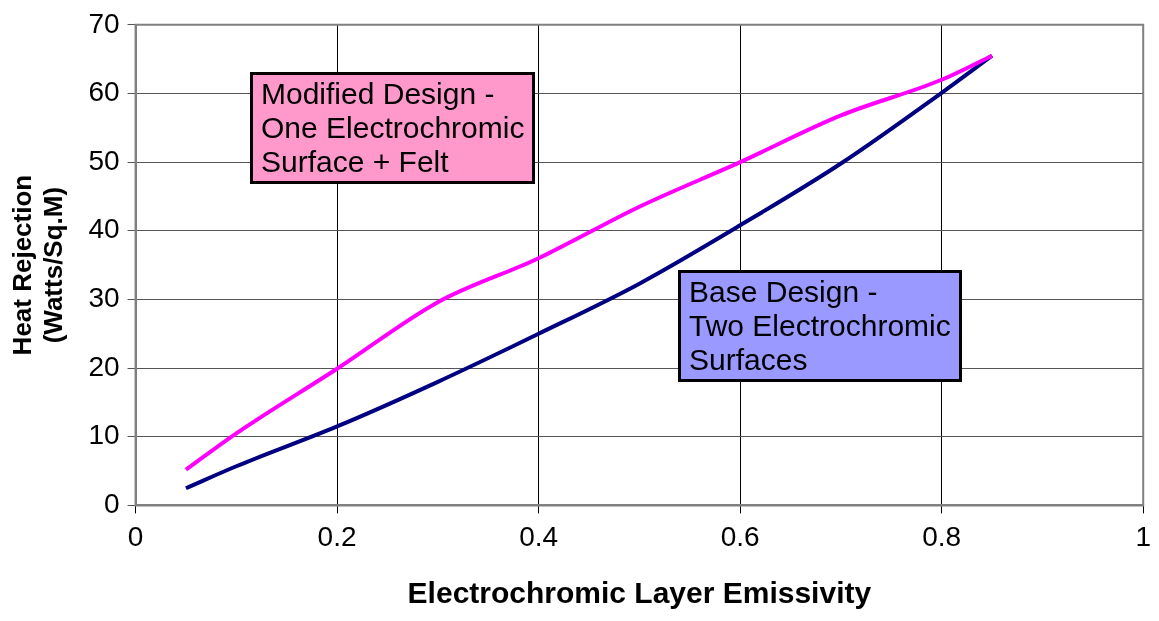  I want to click on x-tick-label: 0, so click(135, 536).